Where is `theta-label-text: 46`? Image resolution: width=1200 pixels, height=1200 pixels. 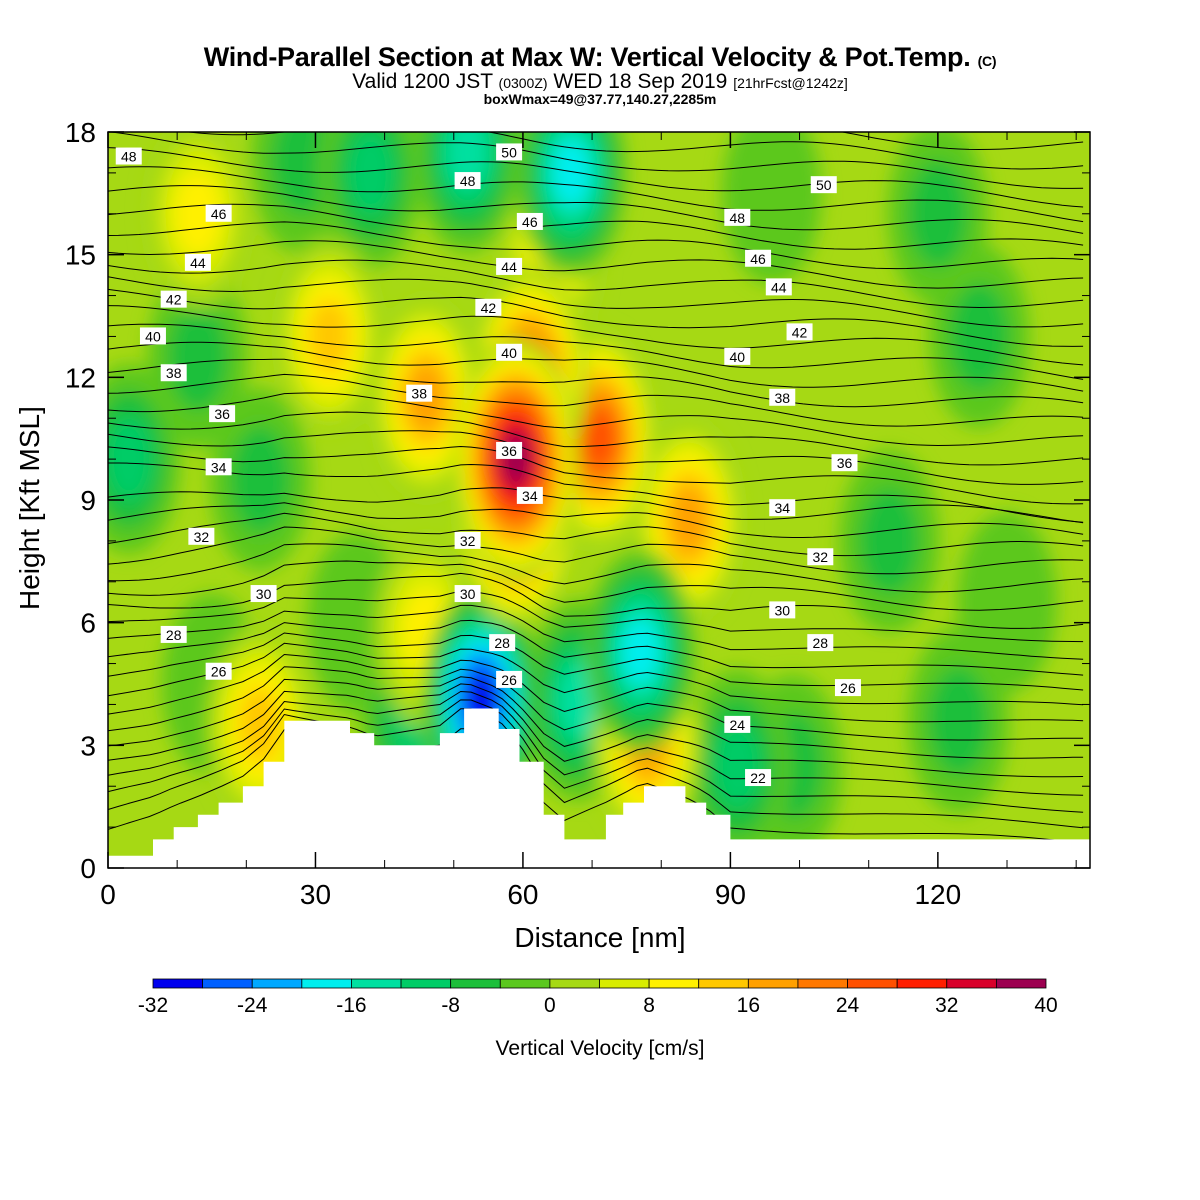 theta-label-text: 46 is located at coordinates (758, 259).